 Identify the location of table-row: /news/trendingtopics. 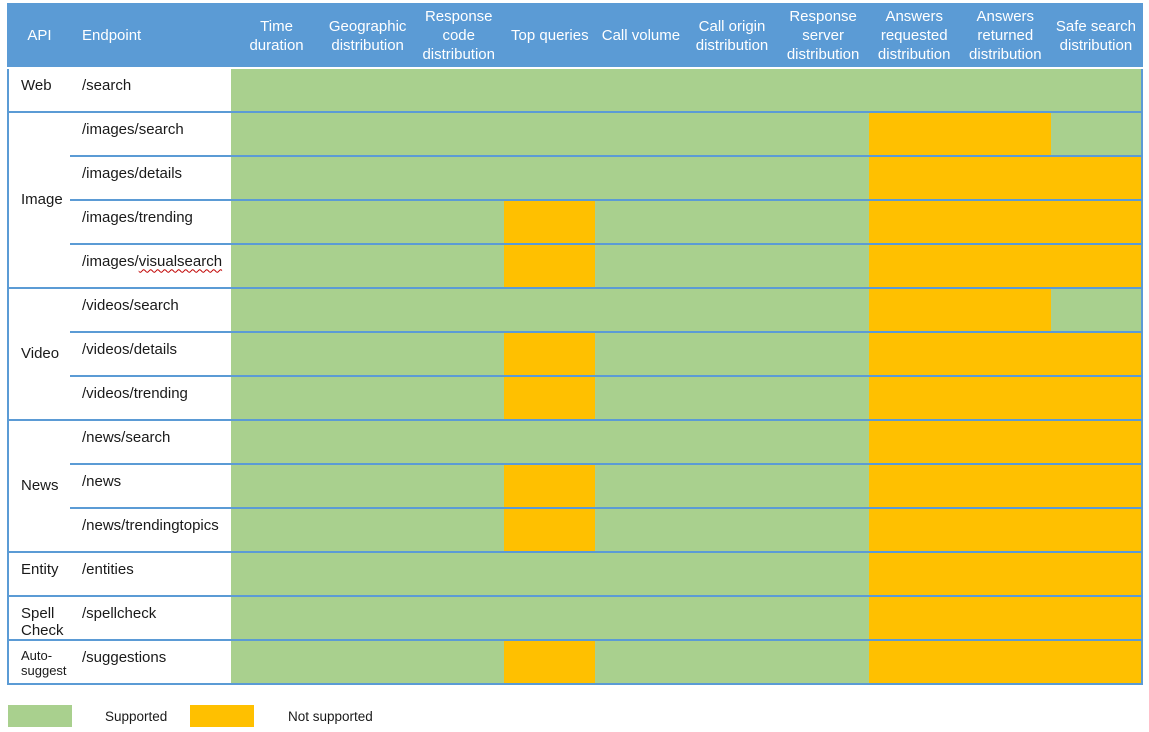
(575, 530).